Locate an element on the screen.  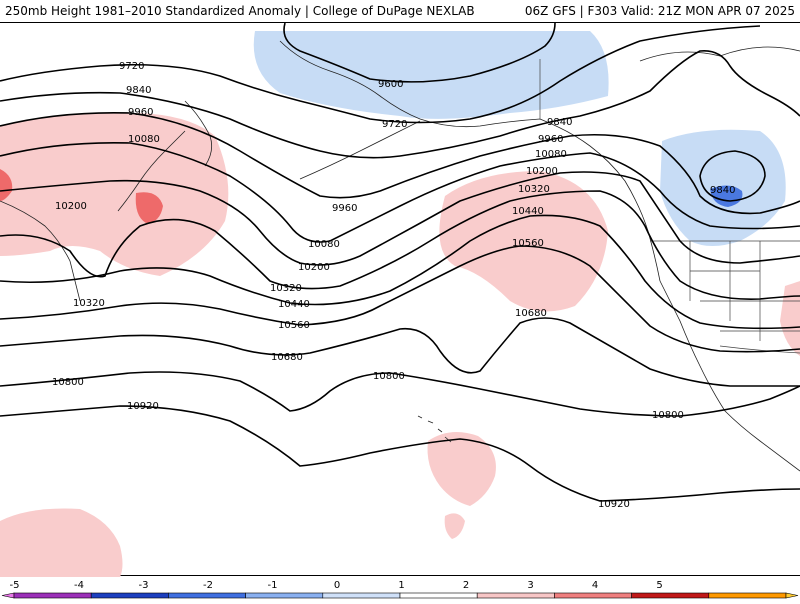
colorbar-tick-label: 0 is located at coordinates (337, 585).